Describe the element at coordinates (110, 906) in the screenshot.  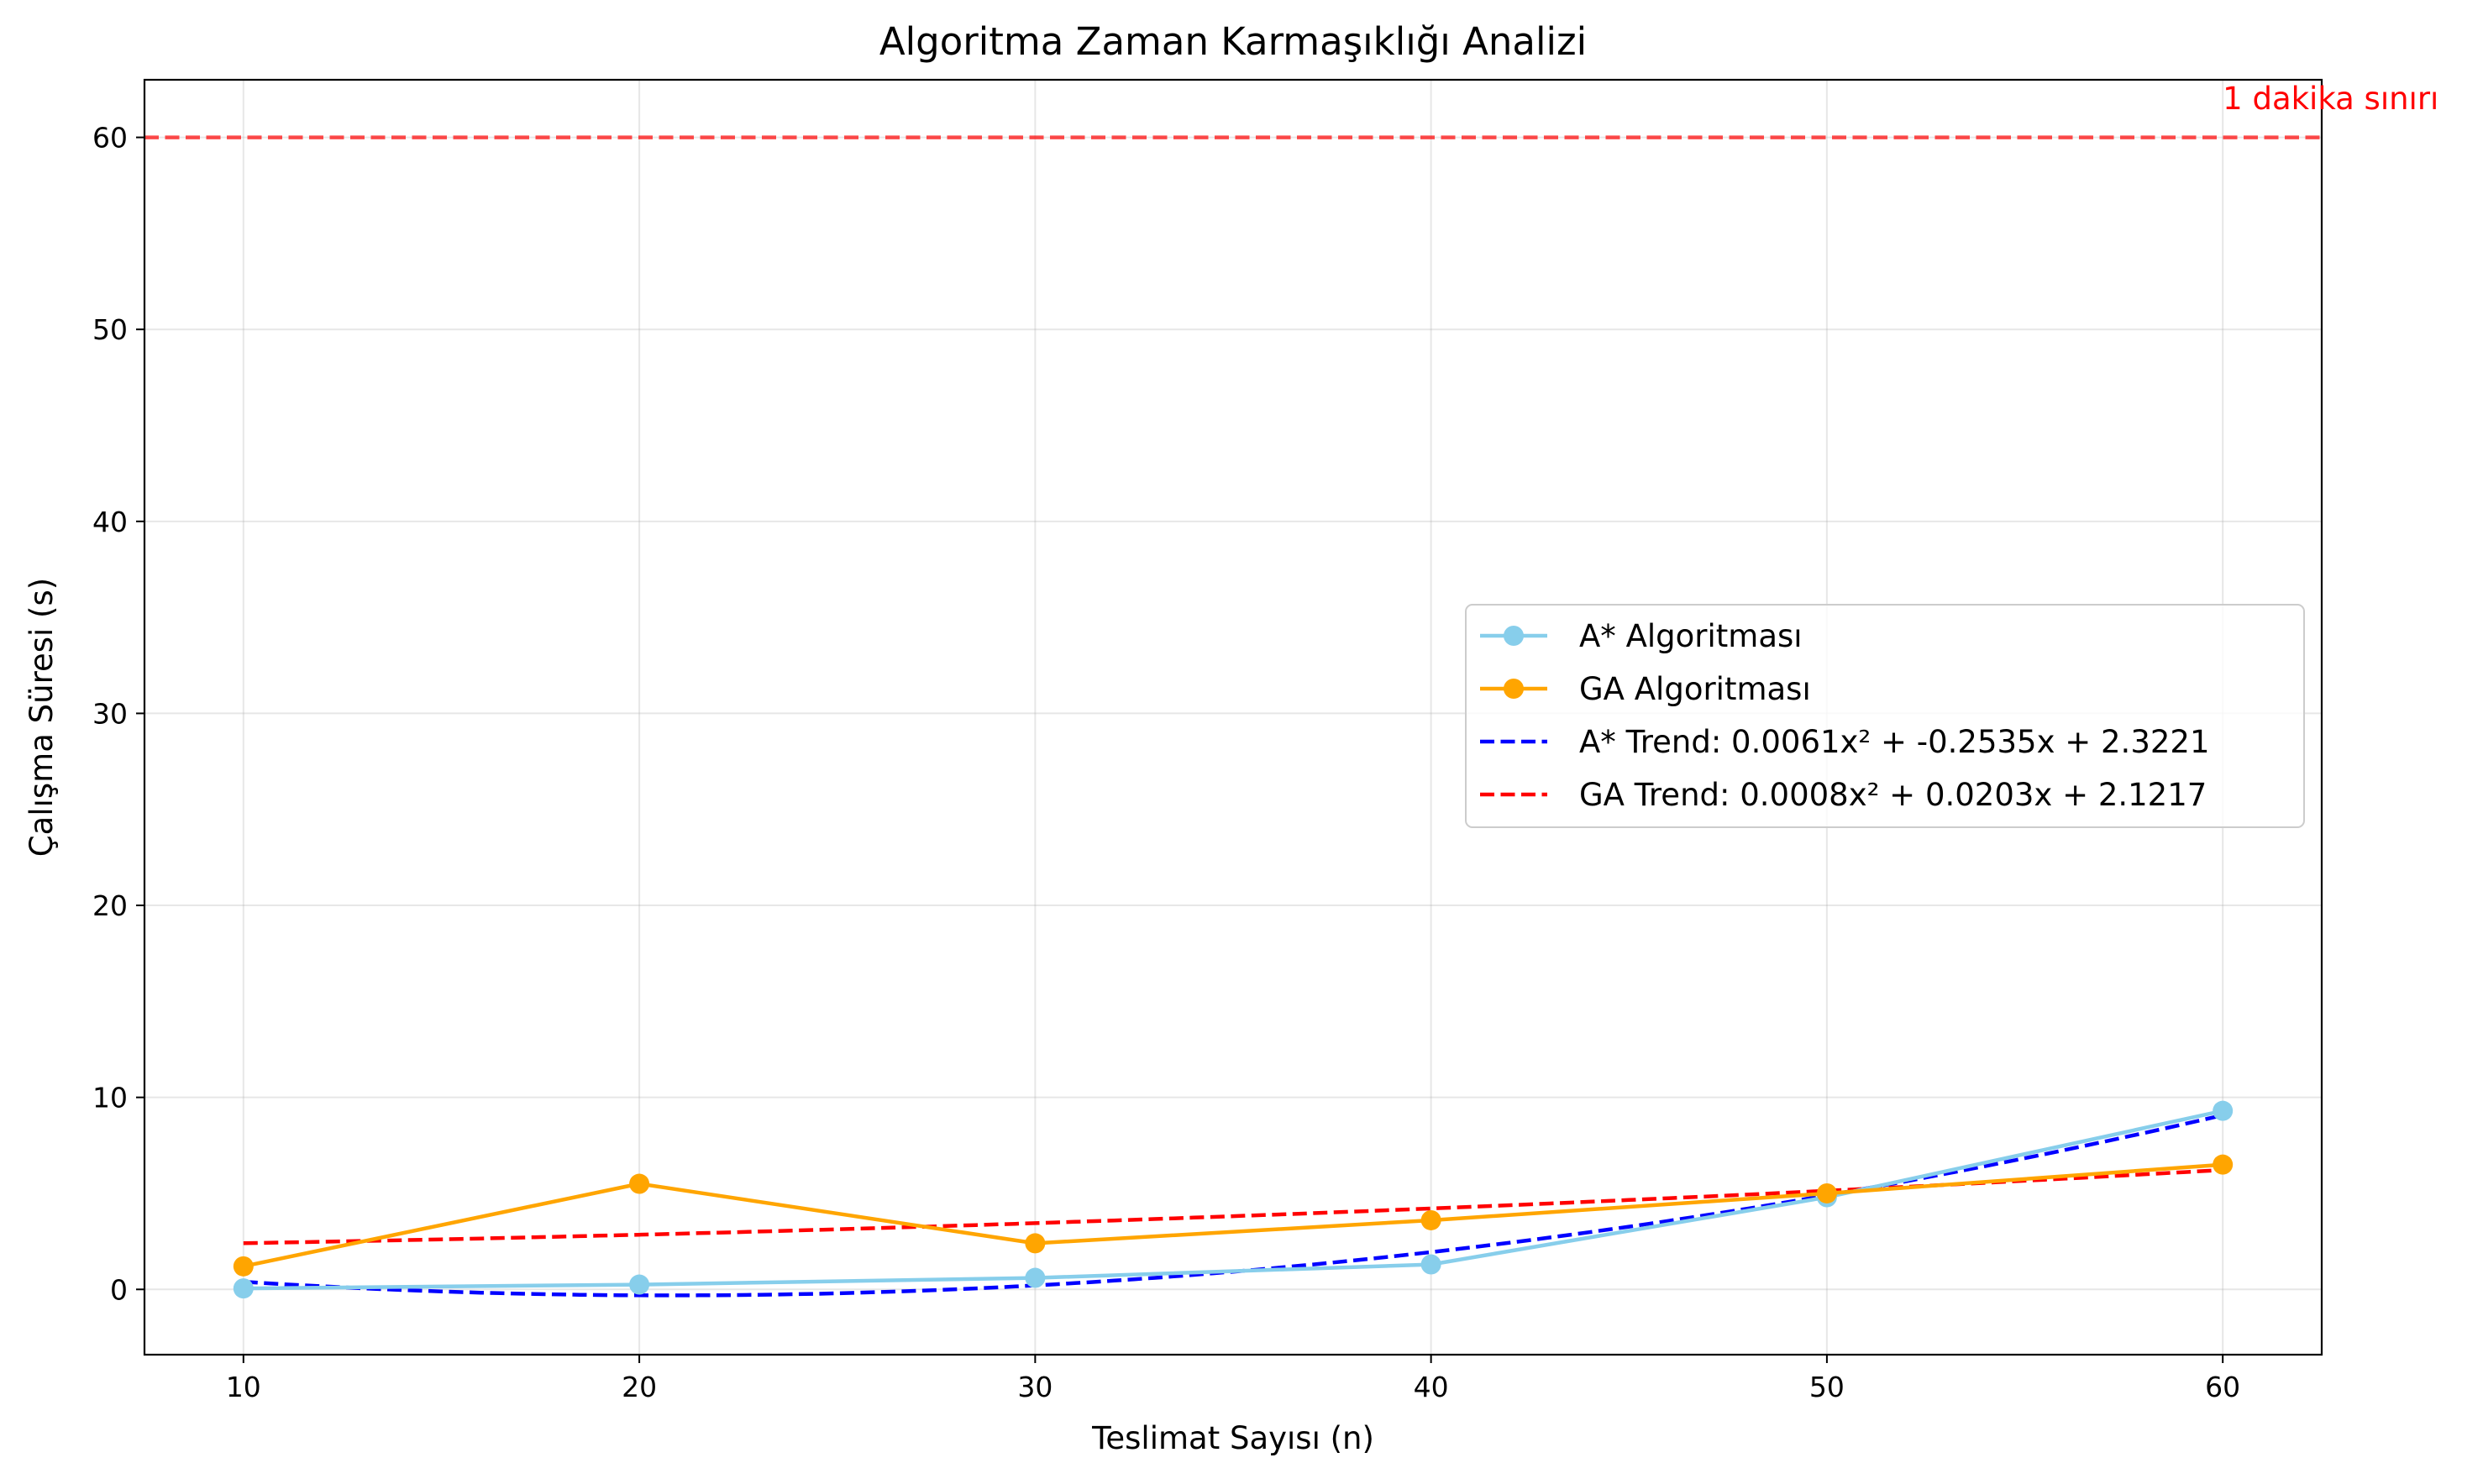
I see `y-tick-label: 20` at that location.